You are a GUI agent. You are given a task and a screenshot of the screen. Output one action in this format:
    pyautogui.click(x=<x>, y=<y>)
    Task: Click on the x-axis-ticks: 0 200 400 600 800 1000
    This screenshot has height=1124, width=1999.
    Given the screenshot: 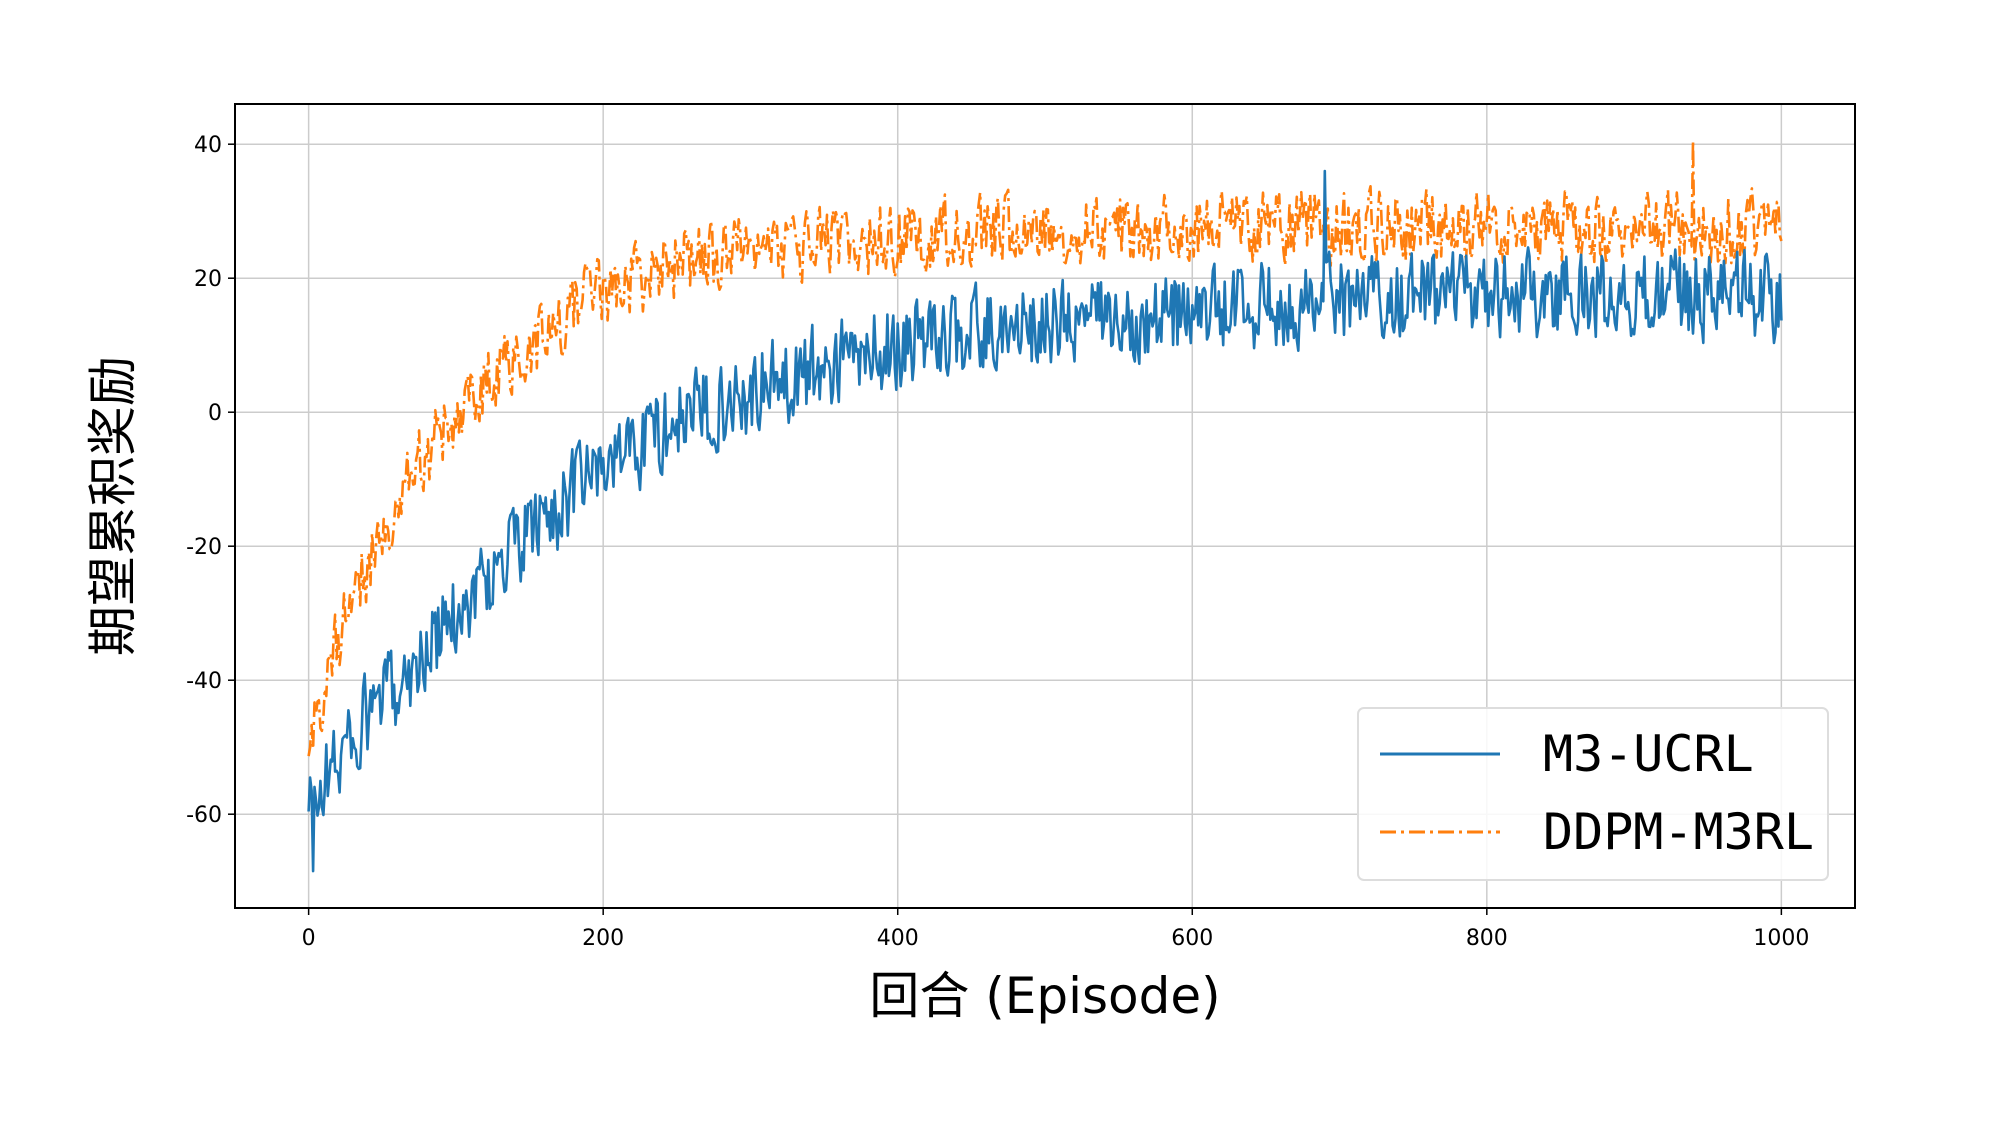 What is the action you would take?
    pyautogui.click(x=1055, y=929)
    